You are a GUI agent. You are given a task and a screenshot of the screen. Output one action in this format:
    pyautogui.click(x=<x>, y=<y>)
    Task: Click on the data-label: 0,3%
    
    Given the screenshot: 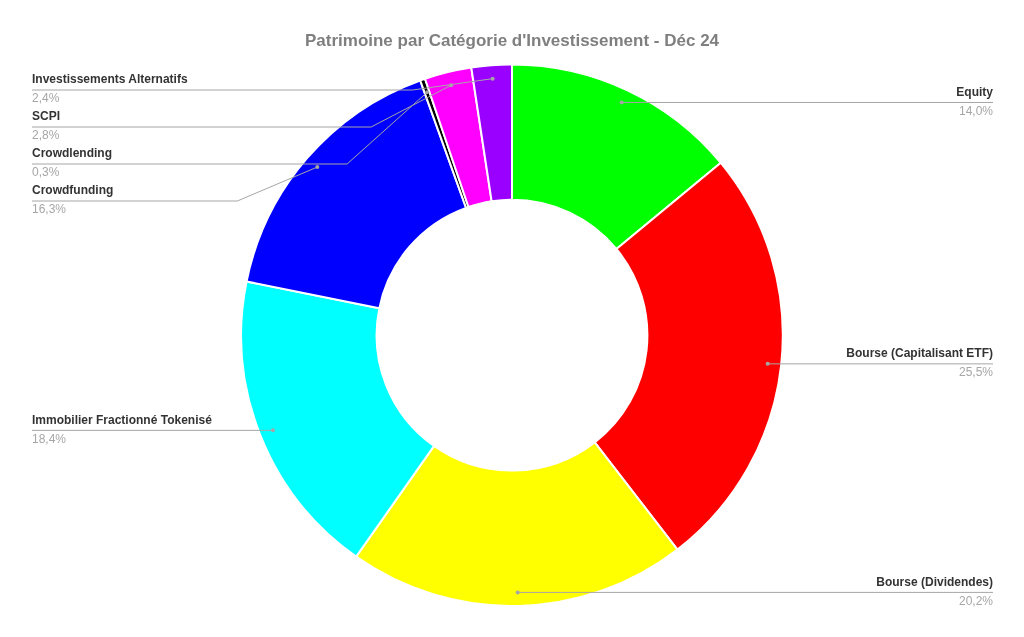 What is the action you would take?
    pyautogui.click(x=46, y=172)
    